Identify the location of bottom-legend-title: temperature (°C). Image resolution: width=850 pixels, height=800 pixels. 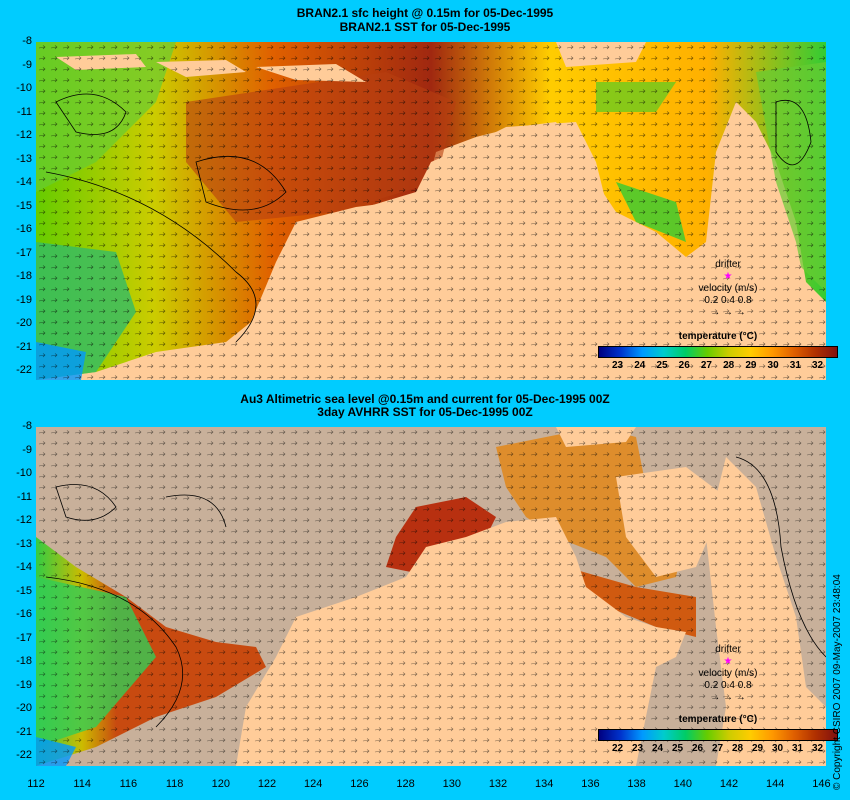
(718, 719).